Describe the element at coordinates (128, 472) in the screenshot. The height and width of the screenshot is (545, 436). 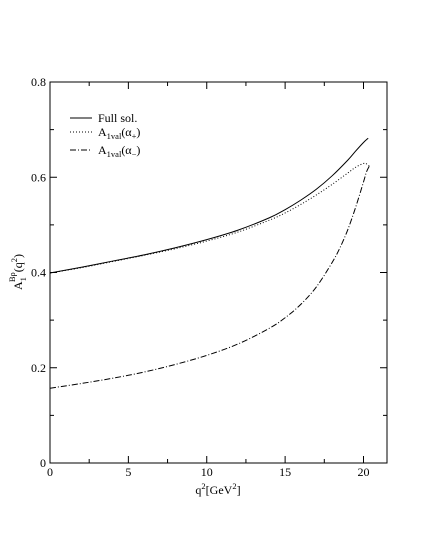
I see `x-tick-label-1: 5` at that location.